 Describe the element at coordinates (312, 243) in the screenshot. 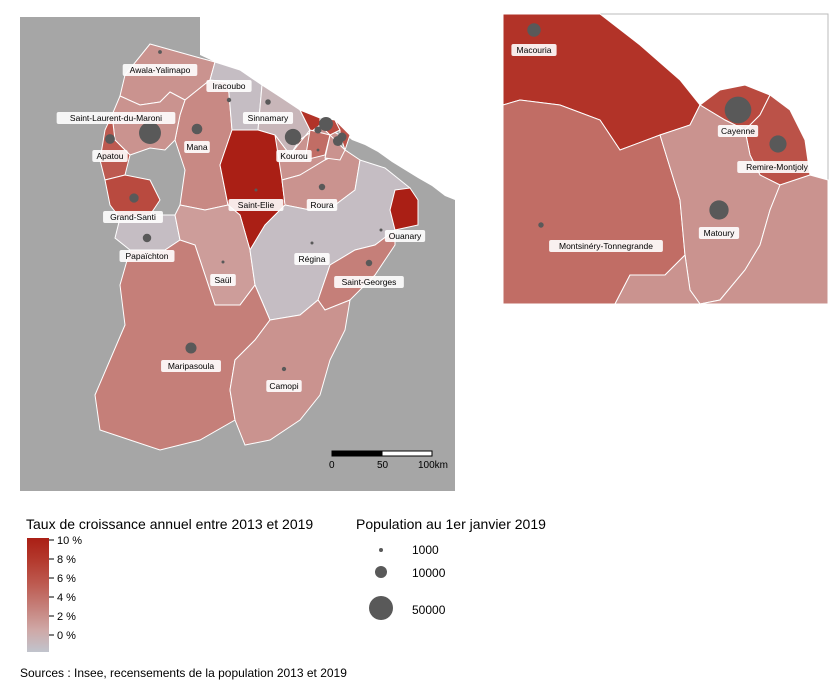

I see `population-symbol-regina` at that location.